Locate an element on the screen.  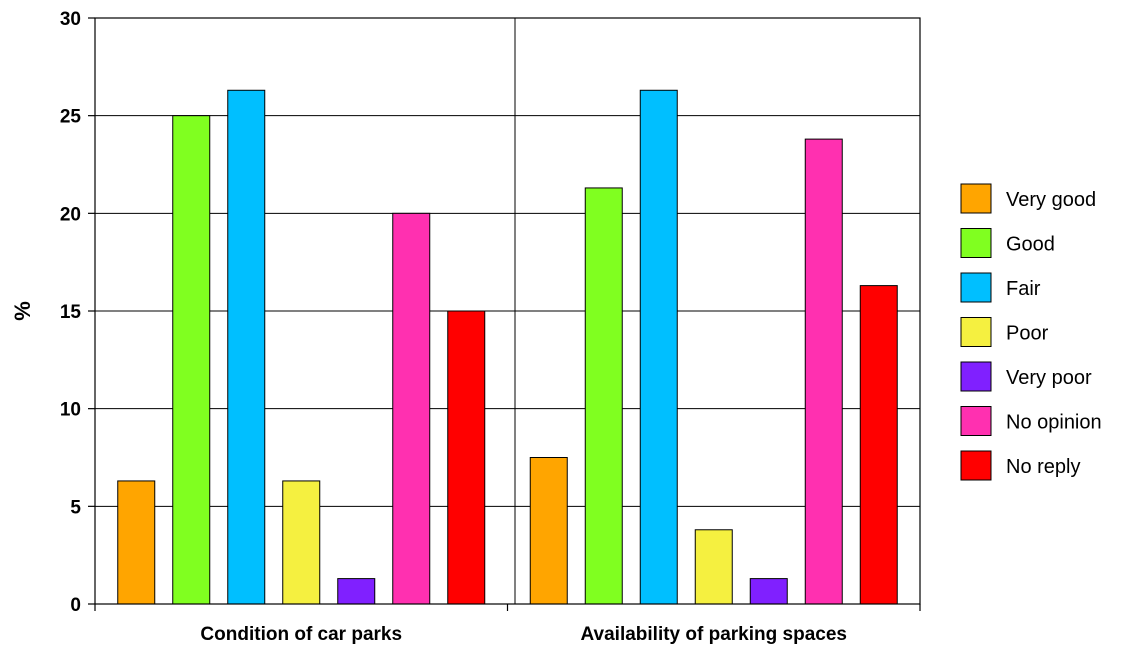
x-category-label: Condition of car parks is located at coordinates (301, 634).